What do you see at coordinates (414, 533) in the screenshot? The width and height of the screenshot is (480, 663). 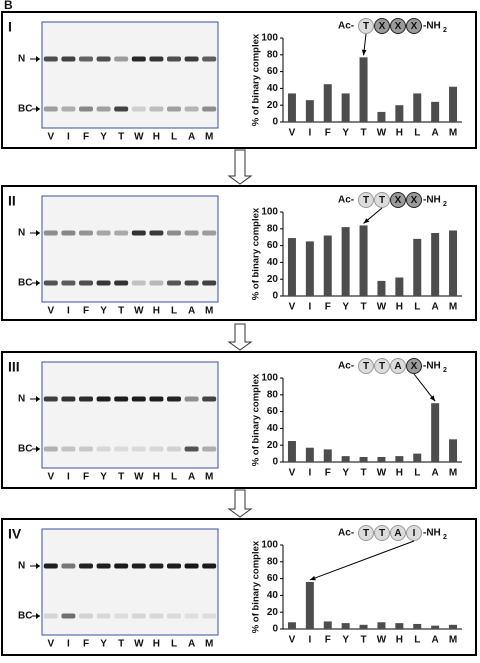 I see `residue-letter: I` at bounding box center [414, 533].